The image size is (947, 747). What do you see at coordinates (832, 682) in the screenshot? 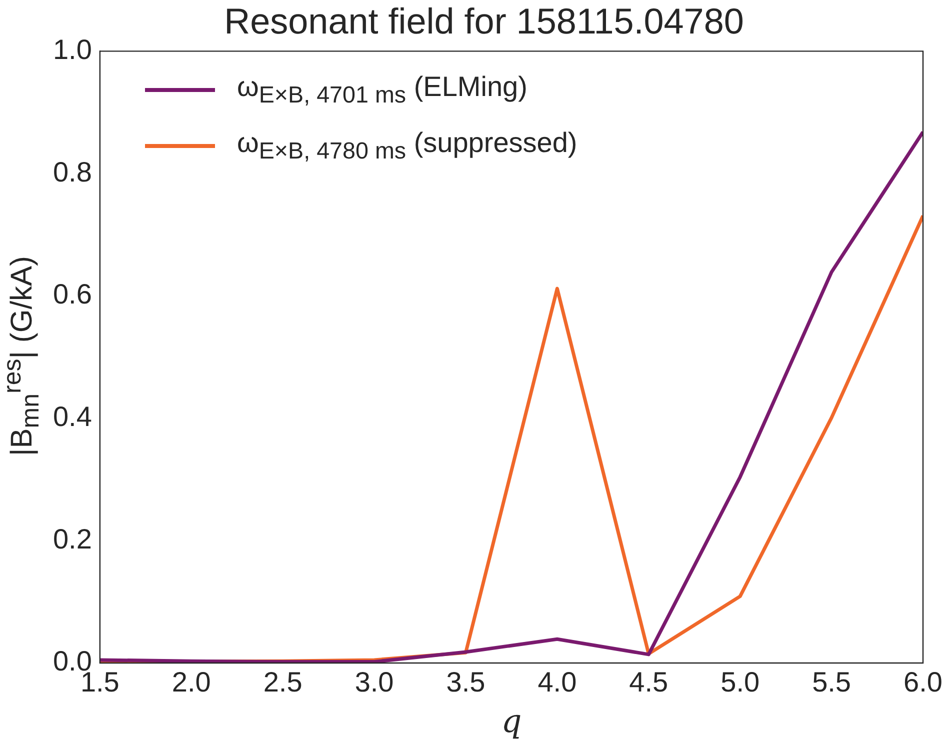
I see `x-tick-label: 5.5` at bounding box center [832, 682].